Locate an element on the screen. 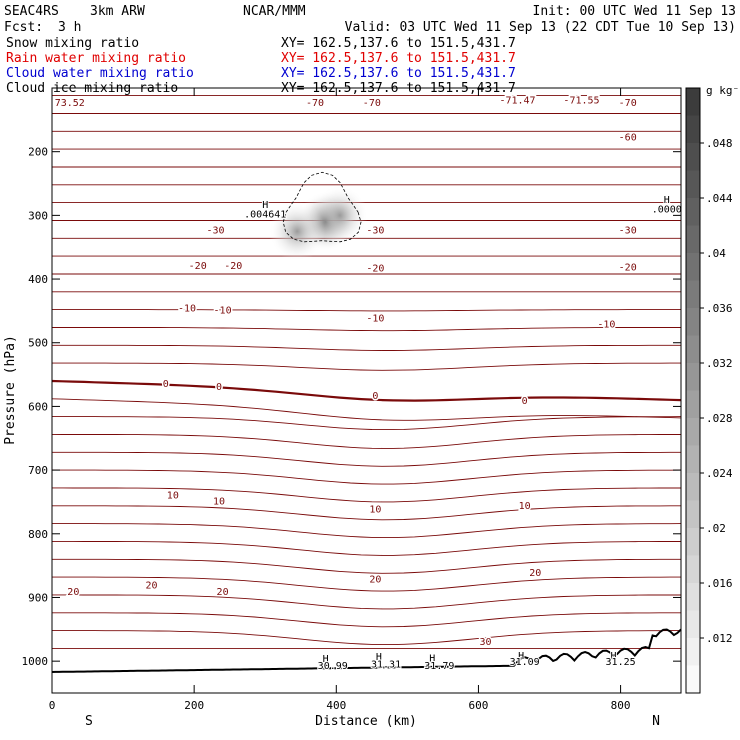 Image resolution: width=740 pixels, height=740 pixels. left-end-label: S is located at coordinates (89, 721).